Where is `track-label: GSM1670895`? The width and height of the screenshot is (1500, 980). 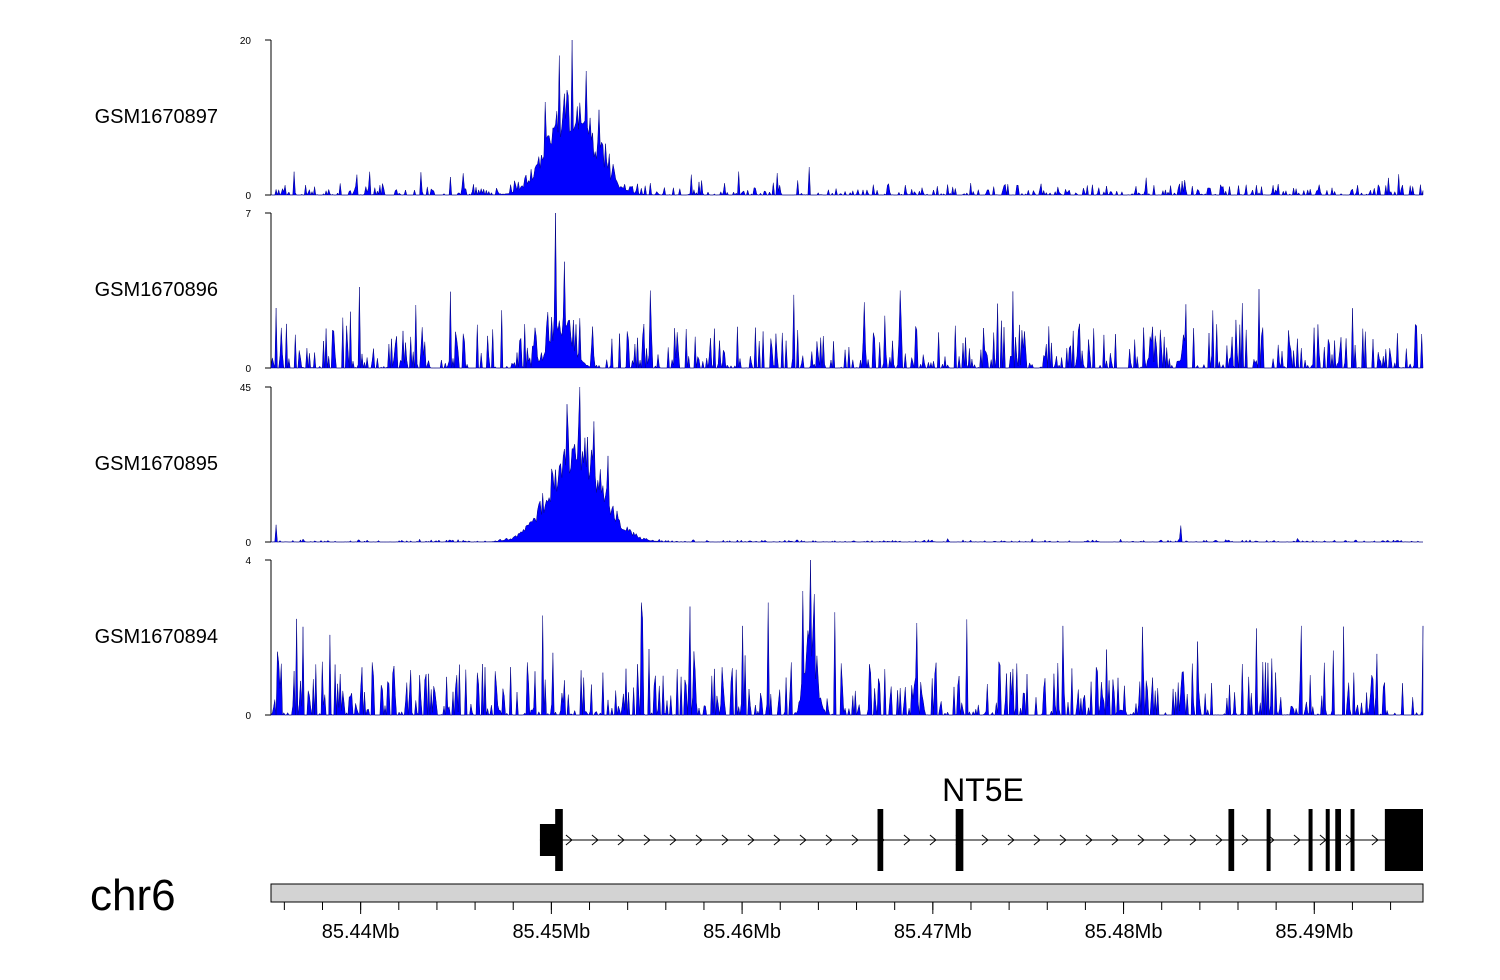 track-label: GSM1670895 is located at coordinates (156, 464).